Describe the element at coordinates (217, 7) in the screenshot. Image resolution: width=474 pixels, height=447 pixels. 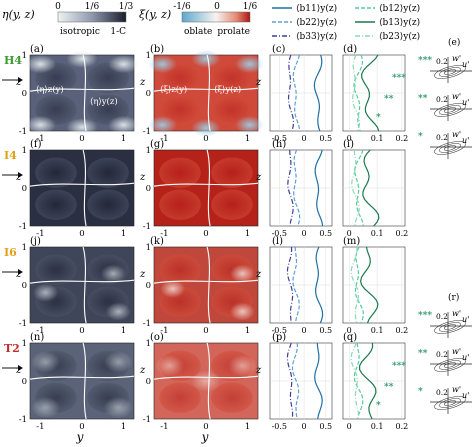
I see `colorbar-xi-tick-1: 0` at that location.